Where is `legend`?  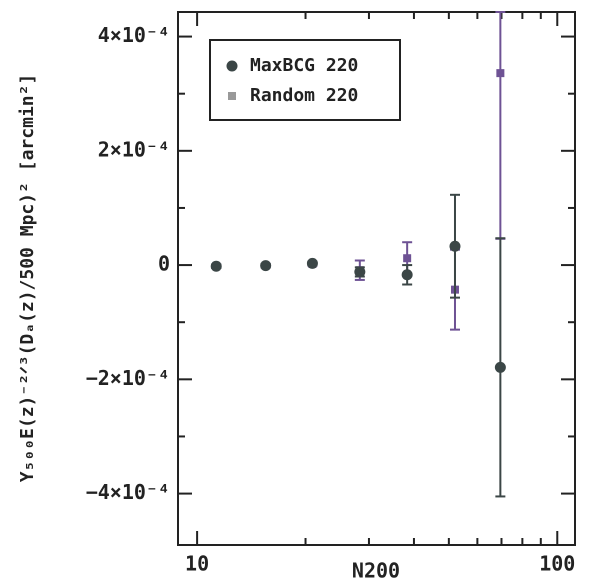 legend is located at coordinates (305, 80).